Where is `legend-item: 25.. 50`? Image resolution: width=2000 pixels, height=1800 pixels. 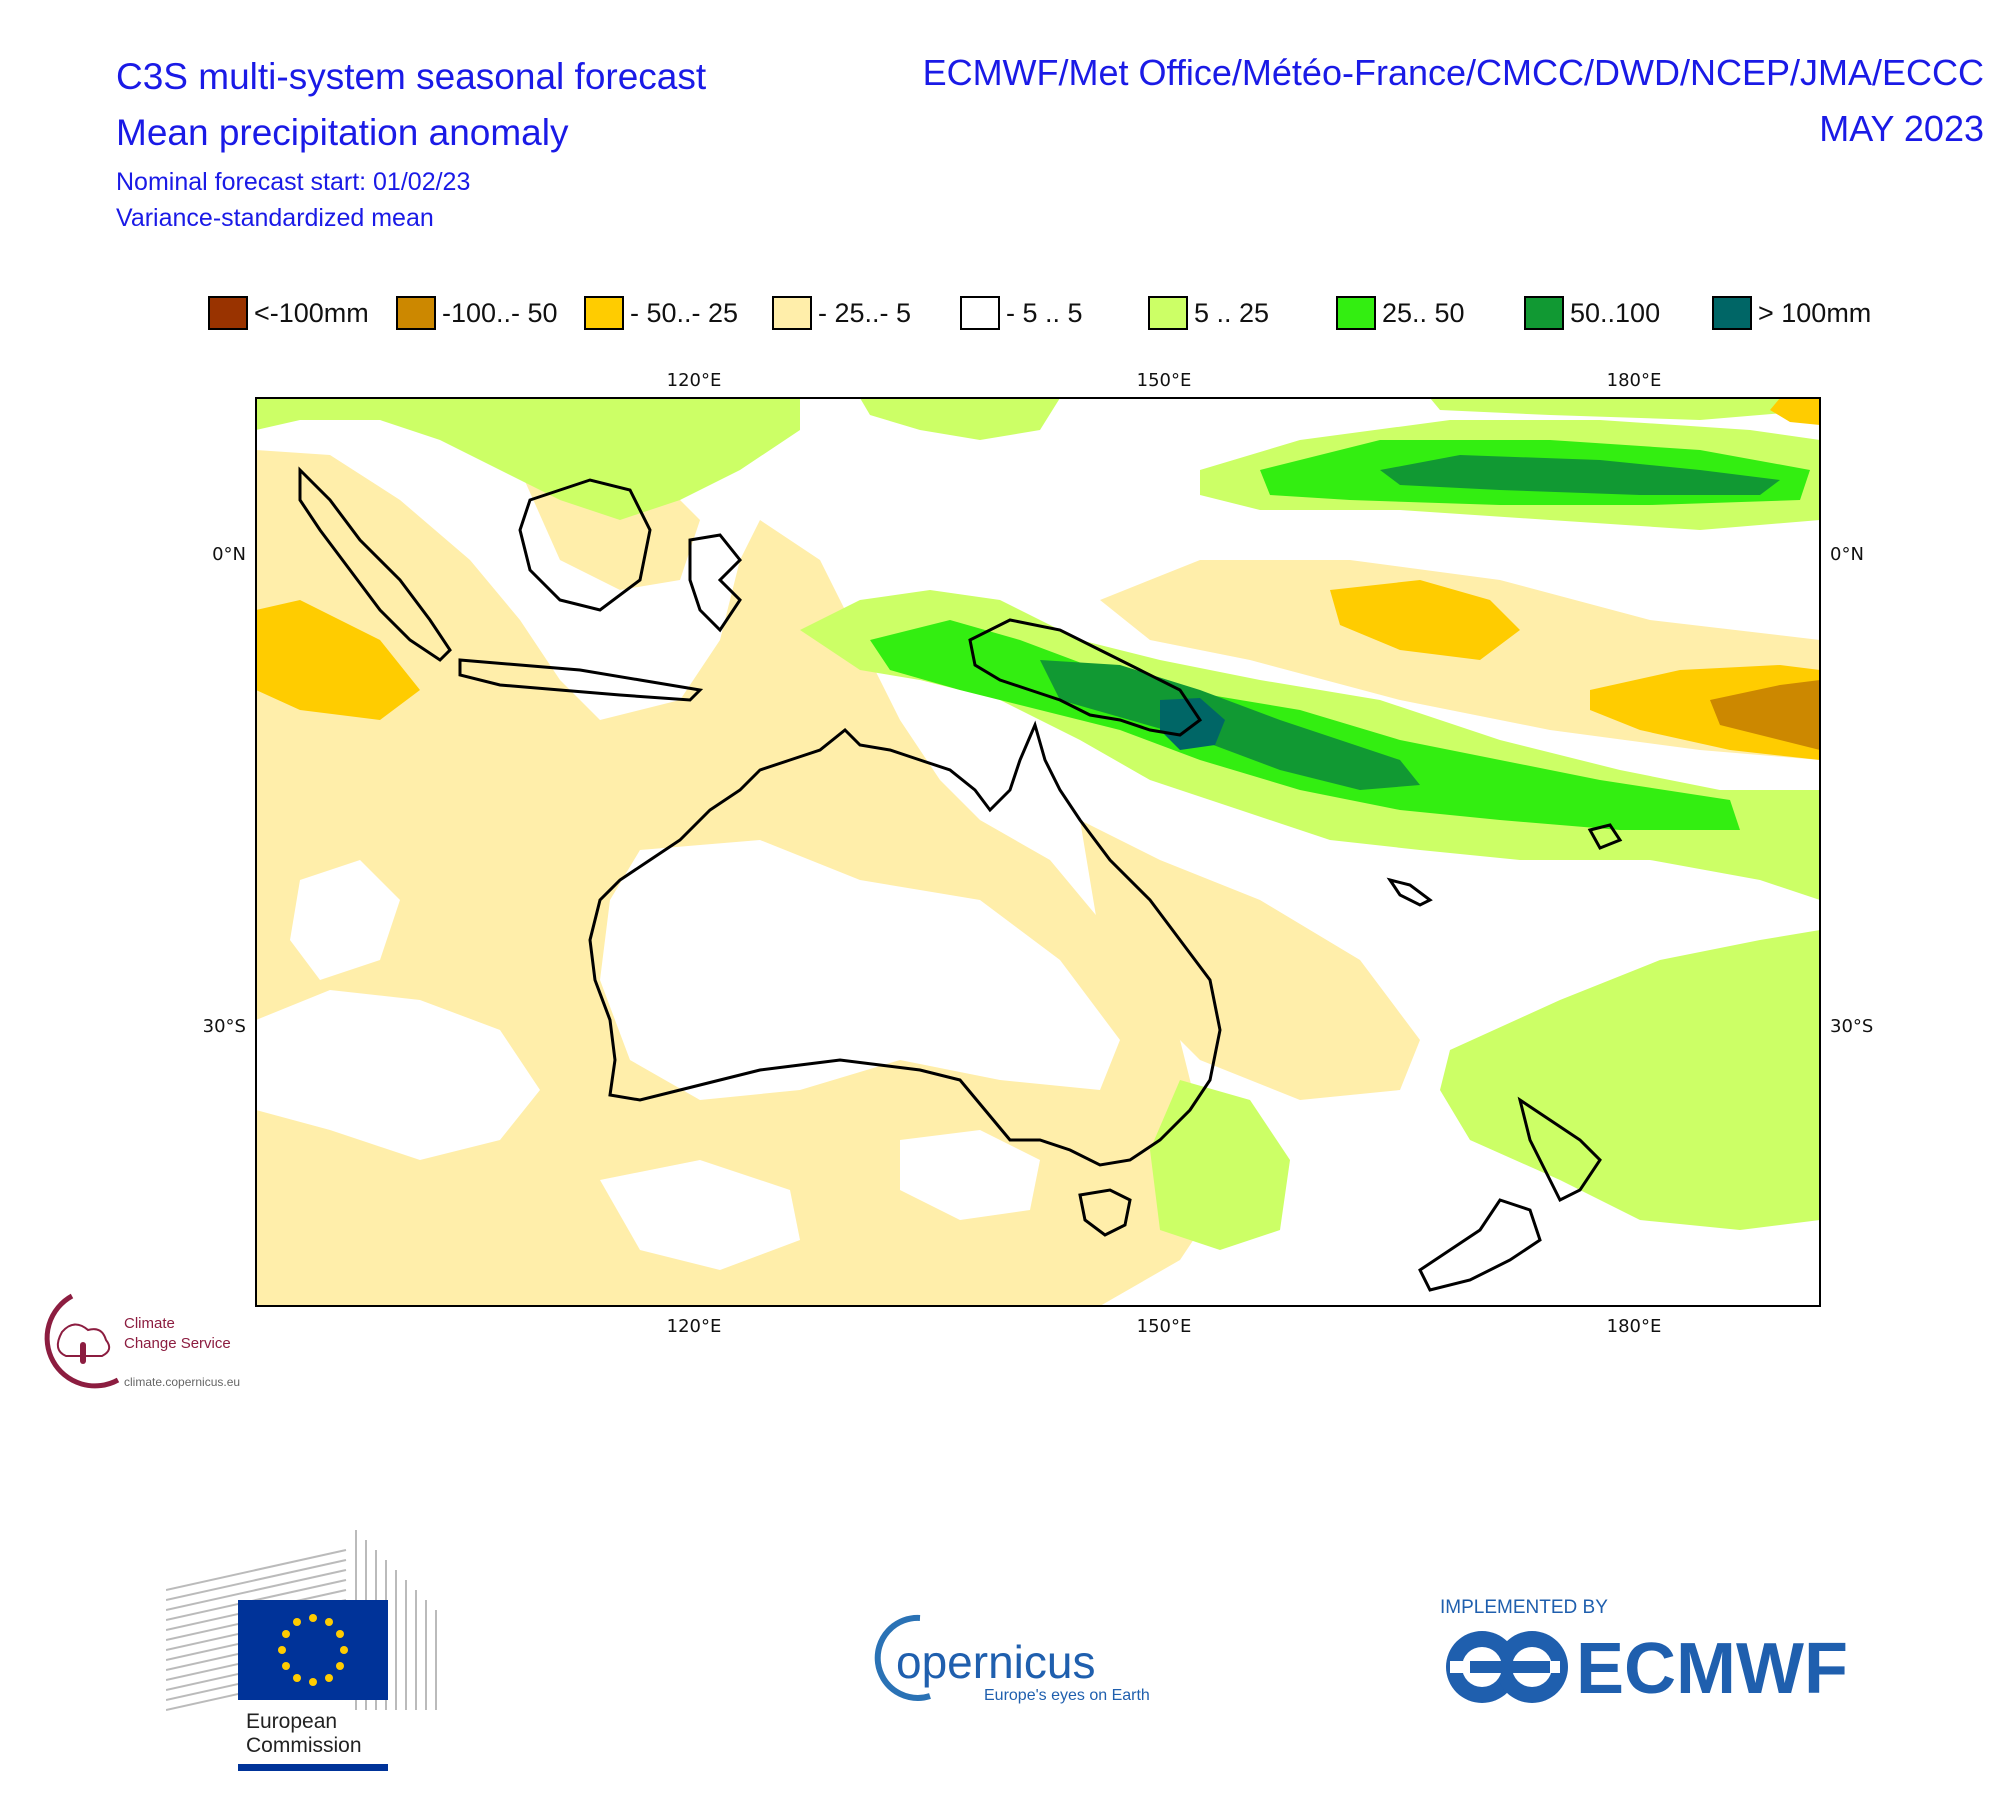
legend-item: 25.. 50 is located at coordinates (1400, 313).